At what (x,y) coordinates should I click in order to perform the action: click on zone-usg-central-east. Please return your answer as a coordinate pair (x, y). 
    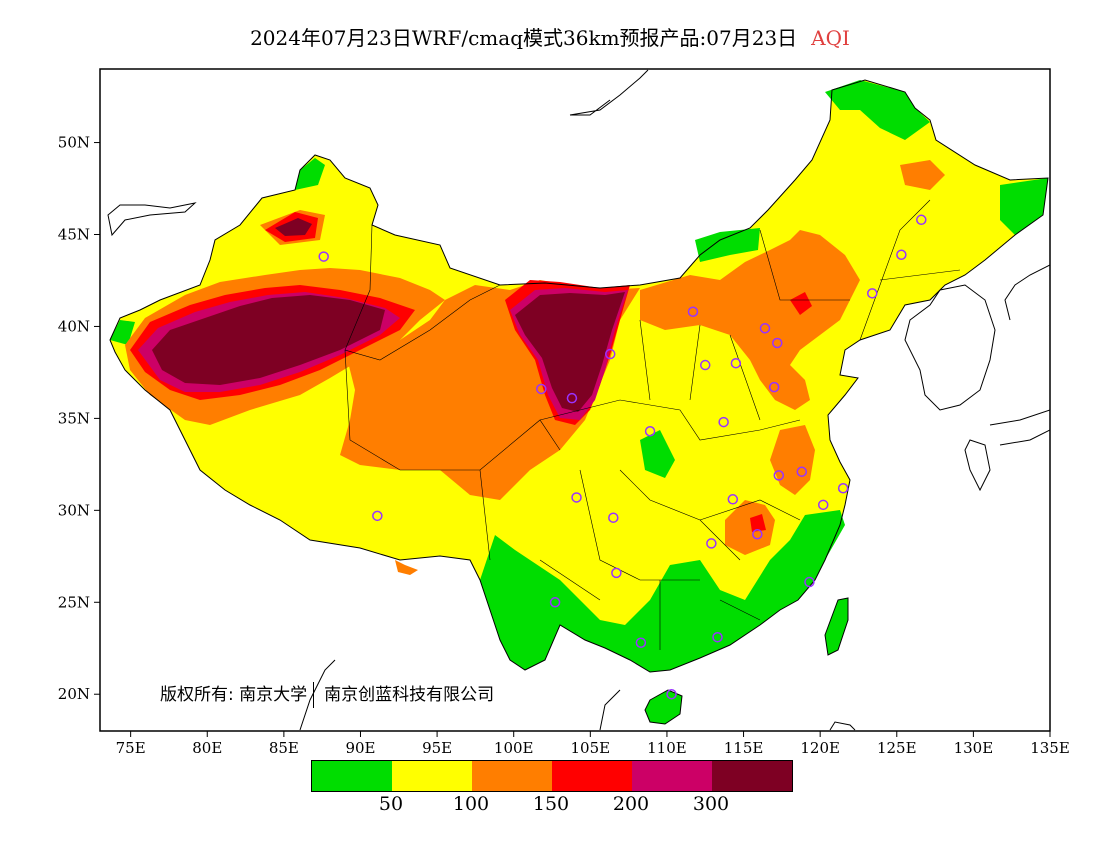
    Looking at the image, I should click on (792, 460).